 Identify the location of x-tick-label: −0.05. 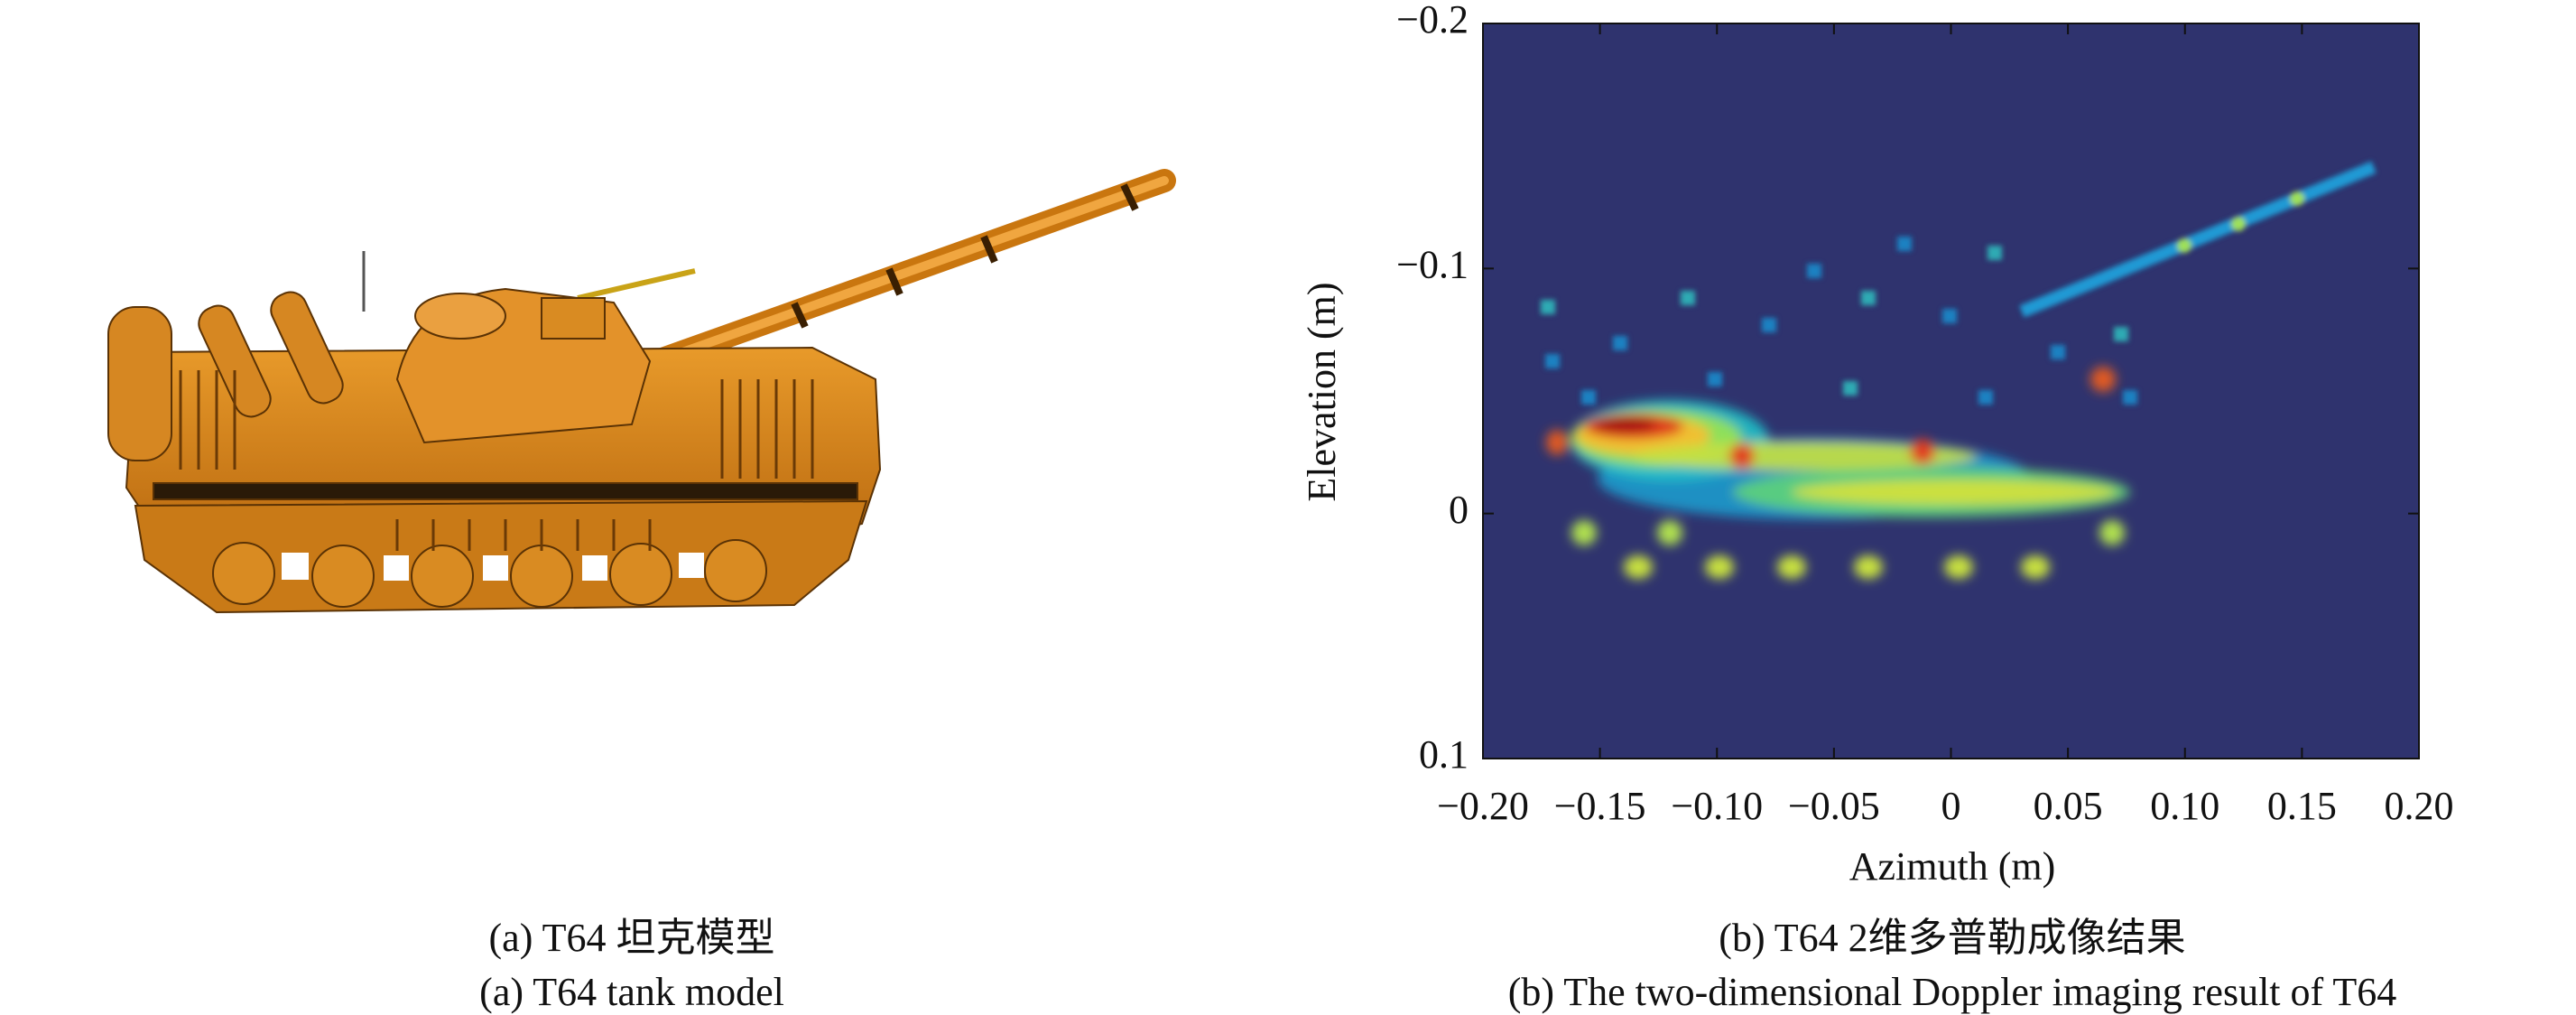
(1834, 806).